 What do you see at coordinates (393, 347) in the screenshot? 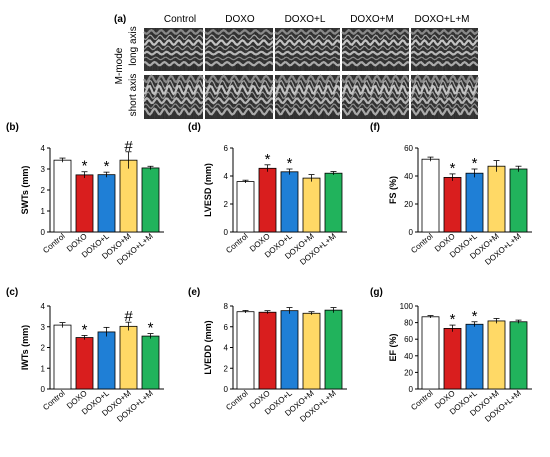
I see `y-axis-label: EF (%)` at bounding box center [393, 347].